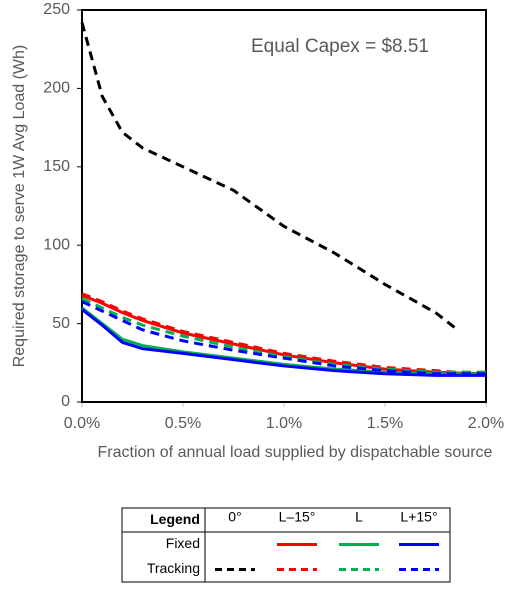 The image size is (505, 593). What do you see at coordinates (183, 543) in the screenshot?
I see `legend-row: Fixed` at bounding box center [183, 543].